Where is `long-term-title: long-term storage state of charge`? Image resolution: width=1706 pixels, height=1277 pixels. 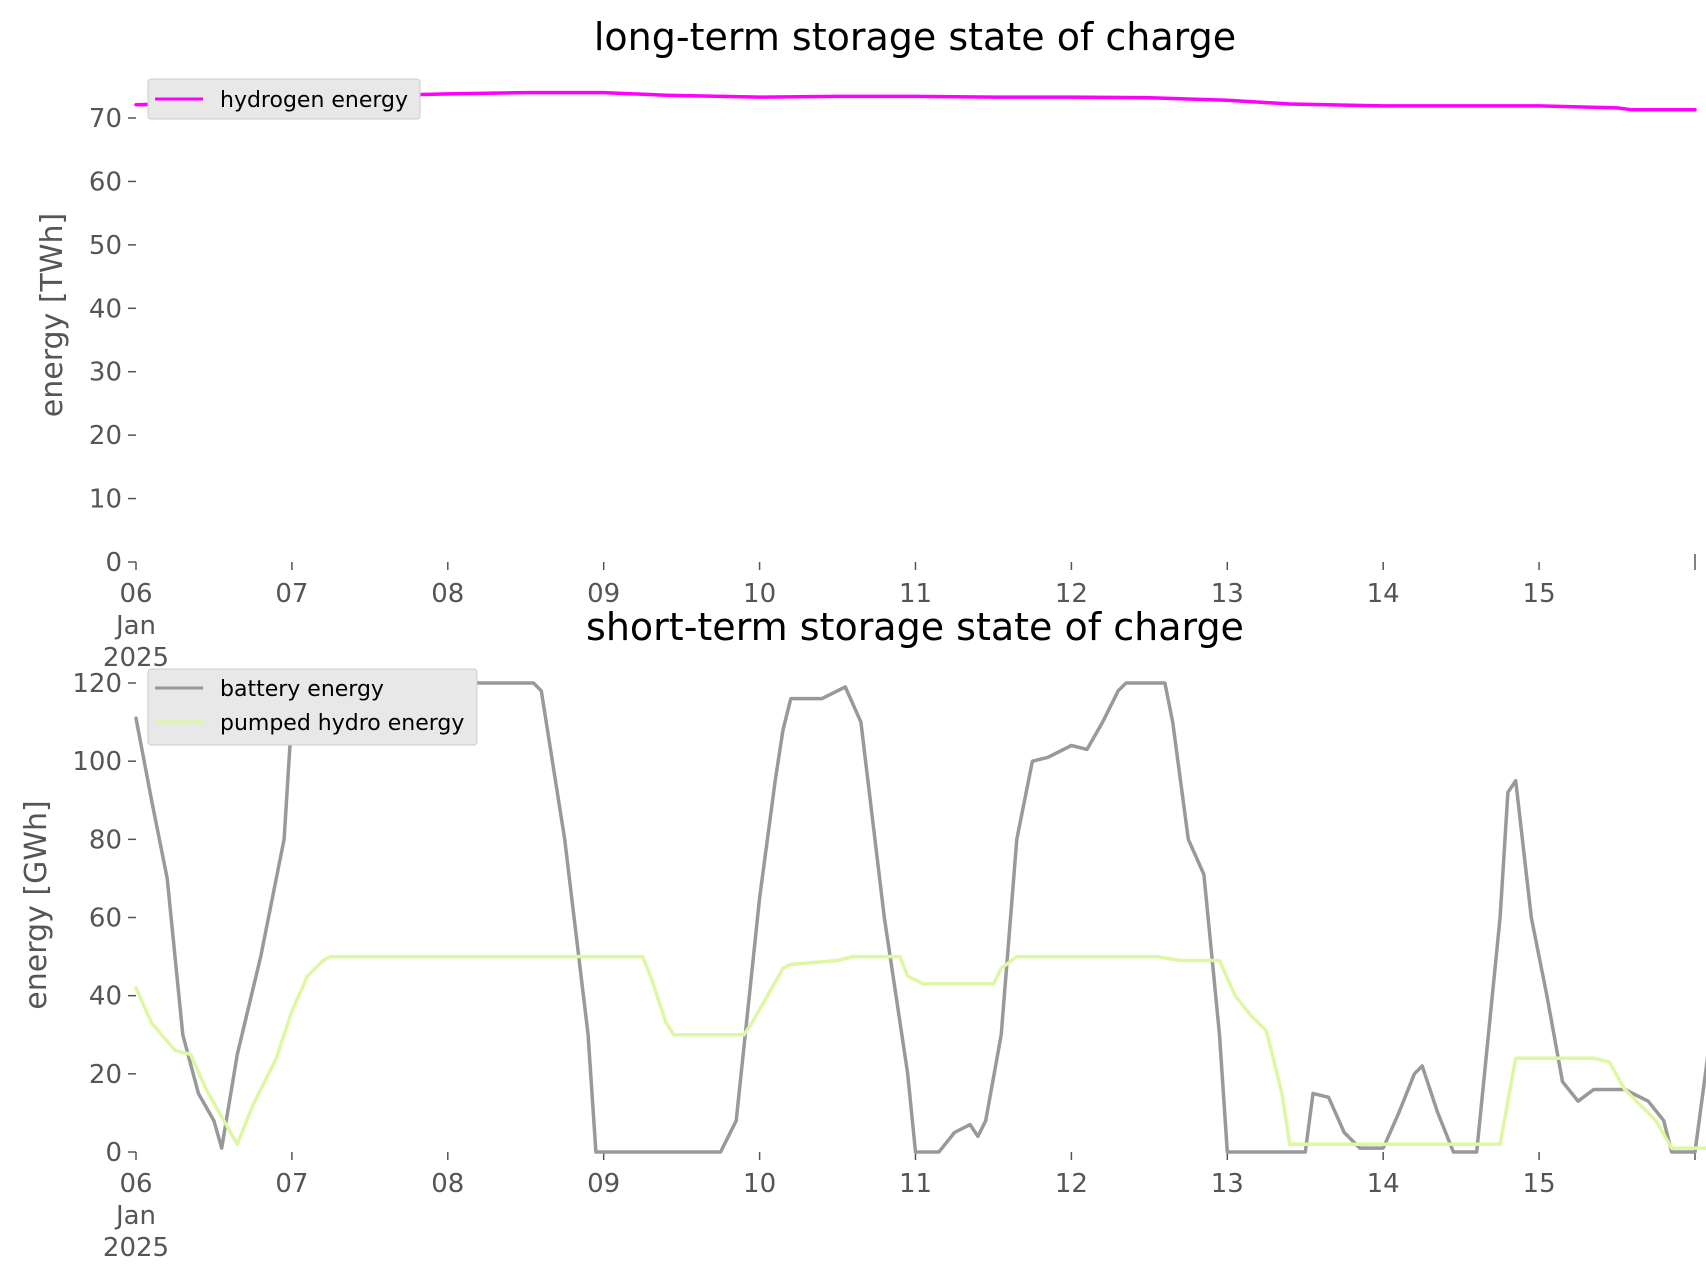
long-term-title: long-term storage state of charge is located at coordinates (915, 37).